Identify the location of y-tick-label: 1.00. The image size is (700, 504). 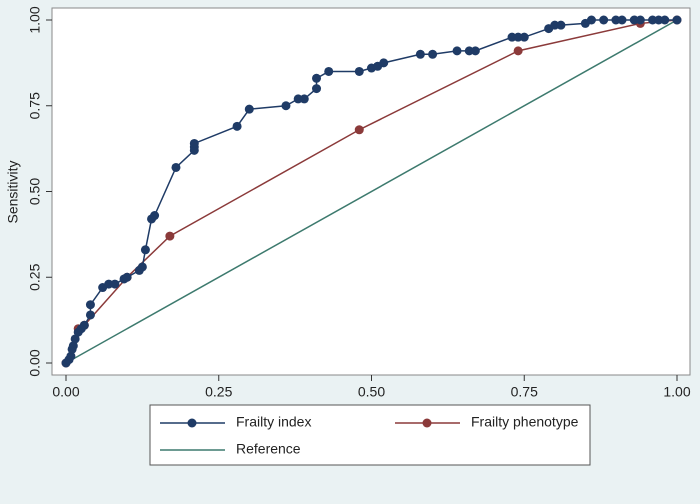
(35, 19).